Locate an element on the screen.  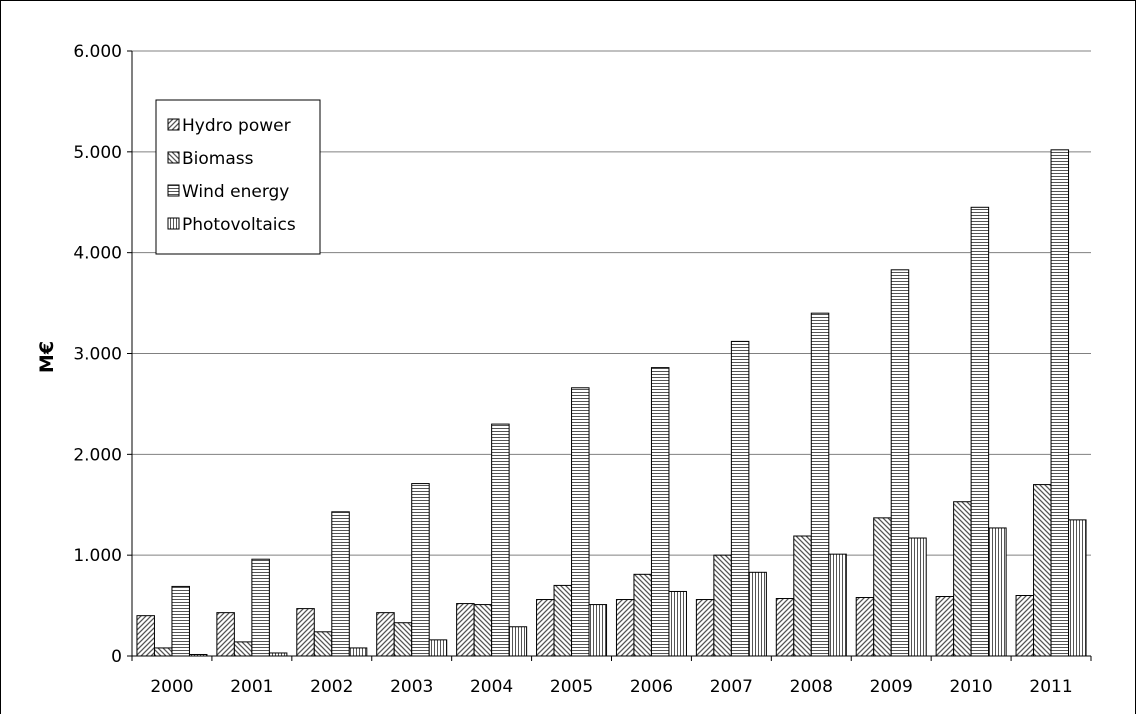
legend-box is located at coordinates (238, 177).